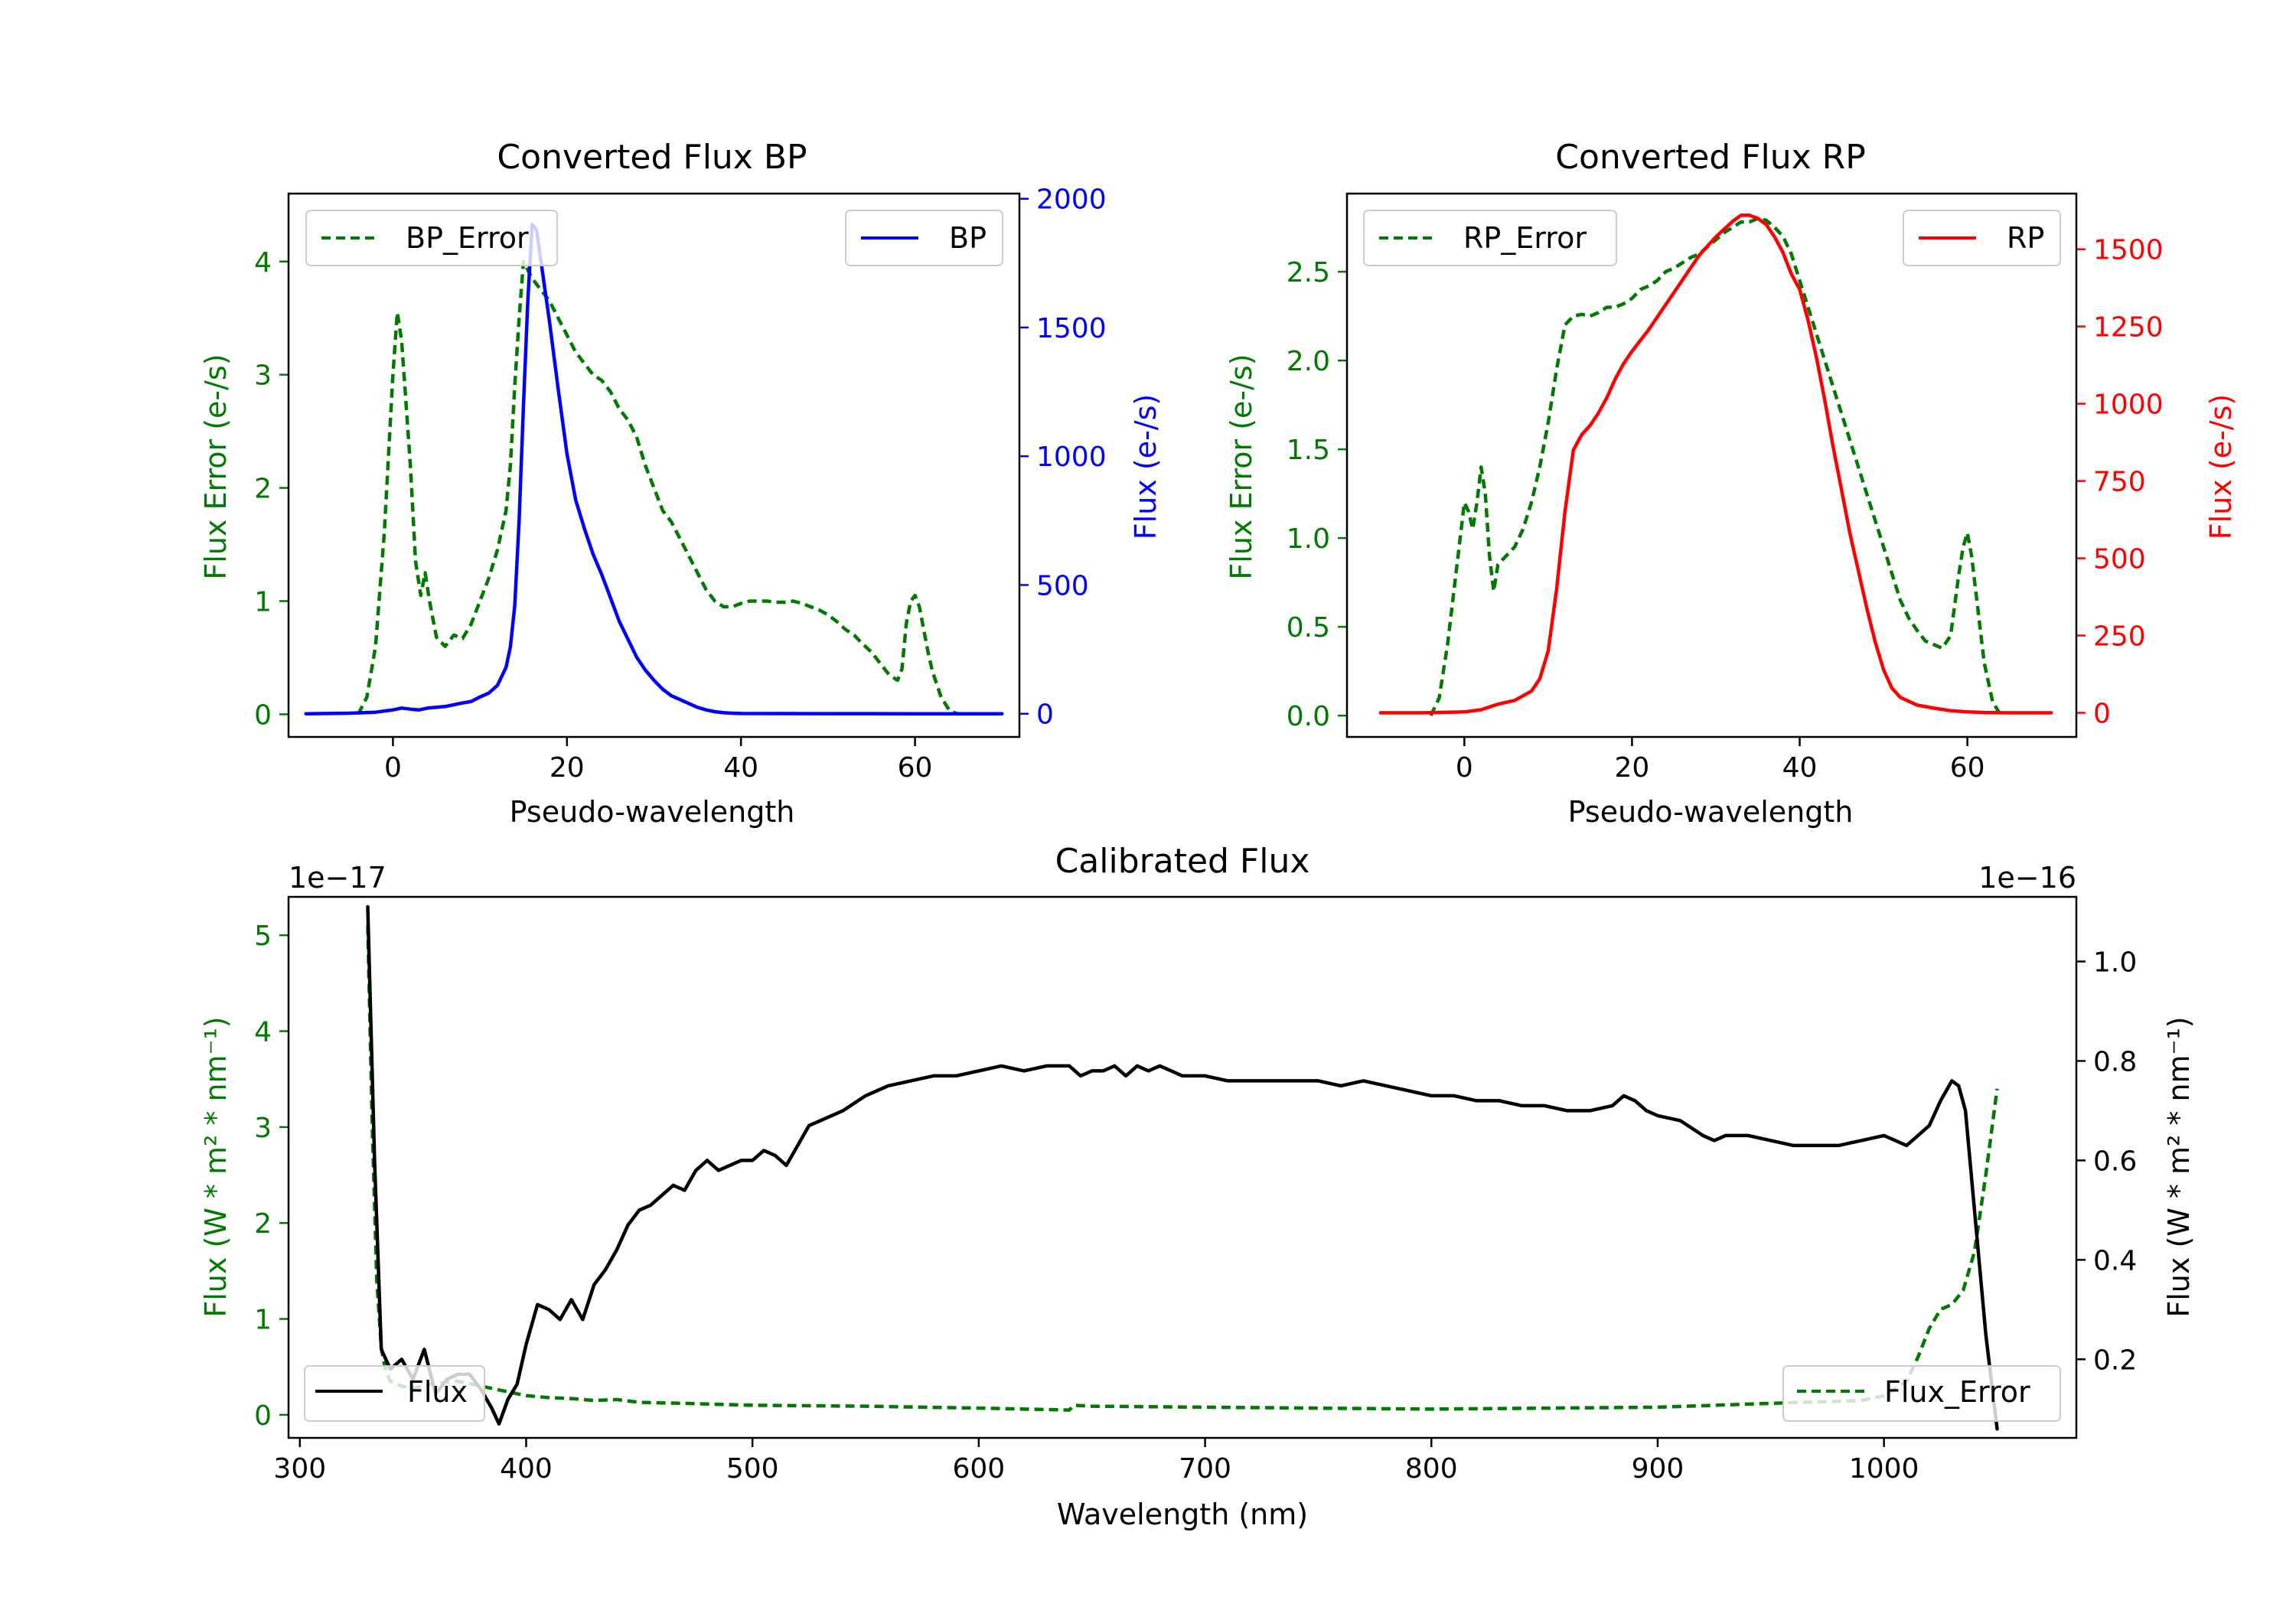  I want to click on calibrated-right-y-tick-label: 0.6, so click(2115, 1161).